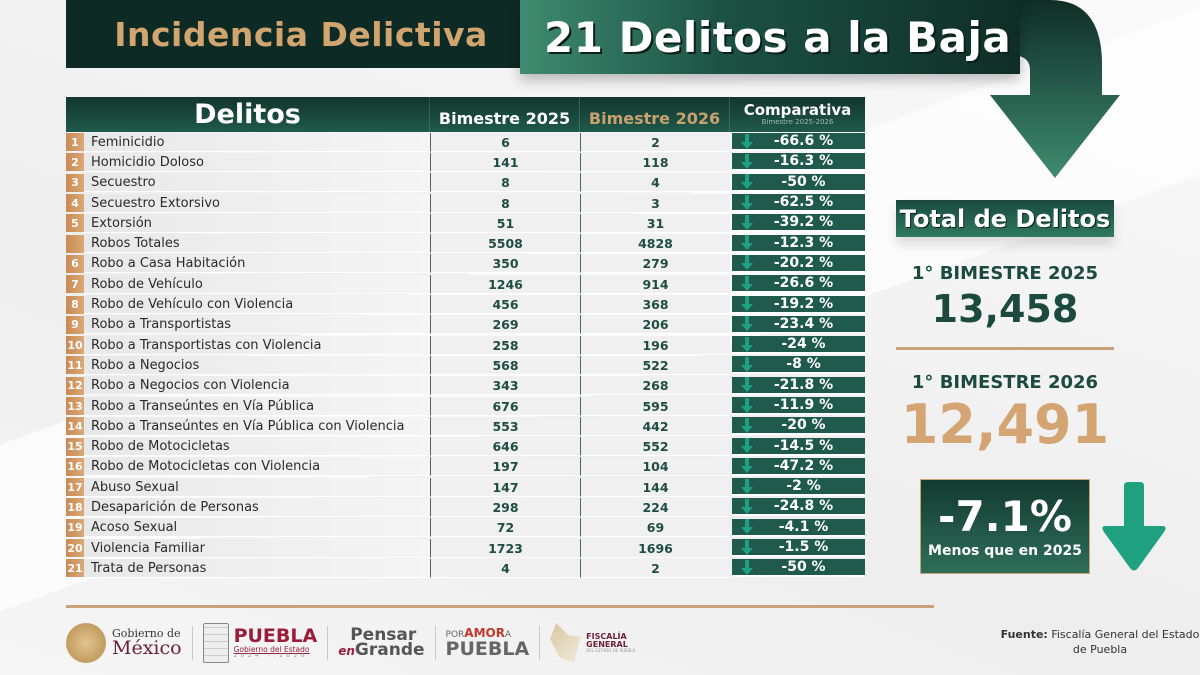 This screenshot has height=675, width=1200. Describe the element at coordinates (592, 643) in the screenshot. I see `logo-fiscalia: FISCALÍA GENERAL DEL ESTADO DE PUEBLA` at that location.